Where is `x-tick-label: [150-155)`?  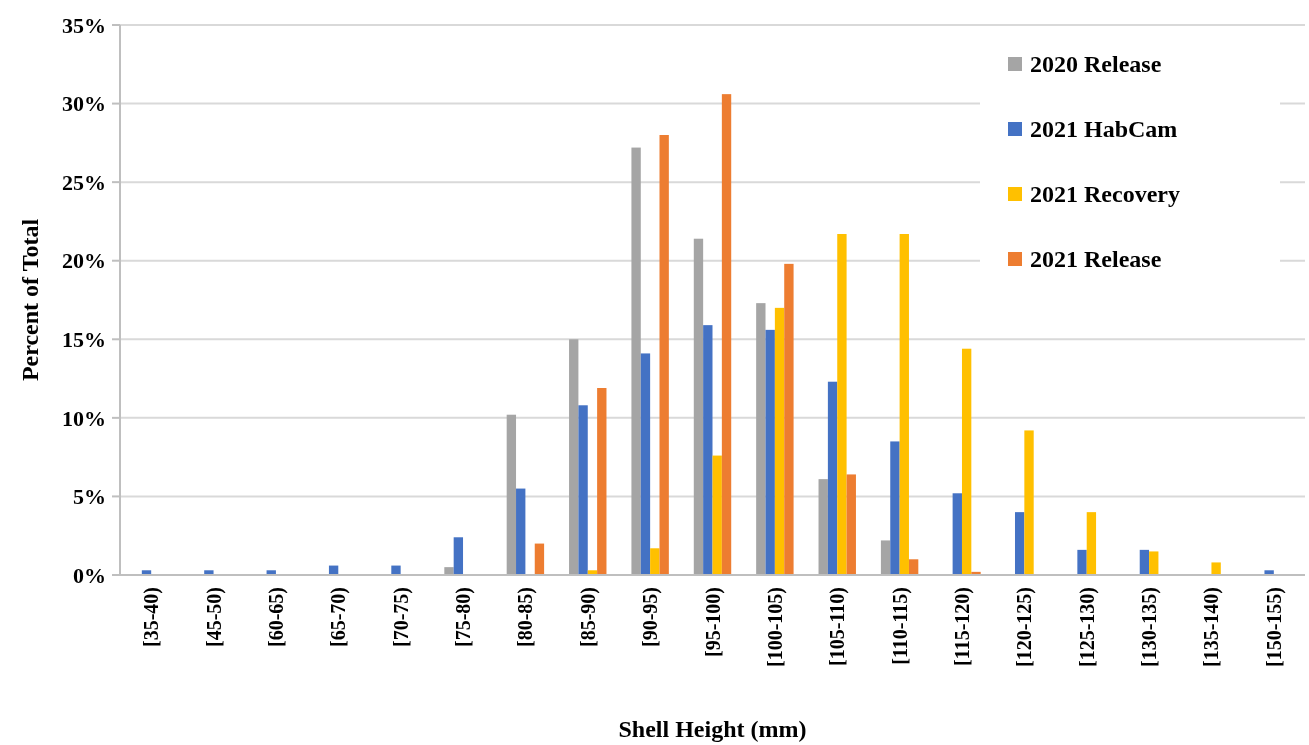
x-tick-label: [150-155) is located at coordinates (1274, 627).